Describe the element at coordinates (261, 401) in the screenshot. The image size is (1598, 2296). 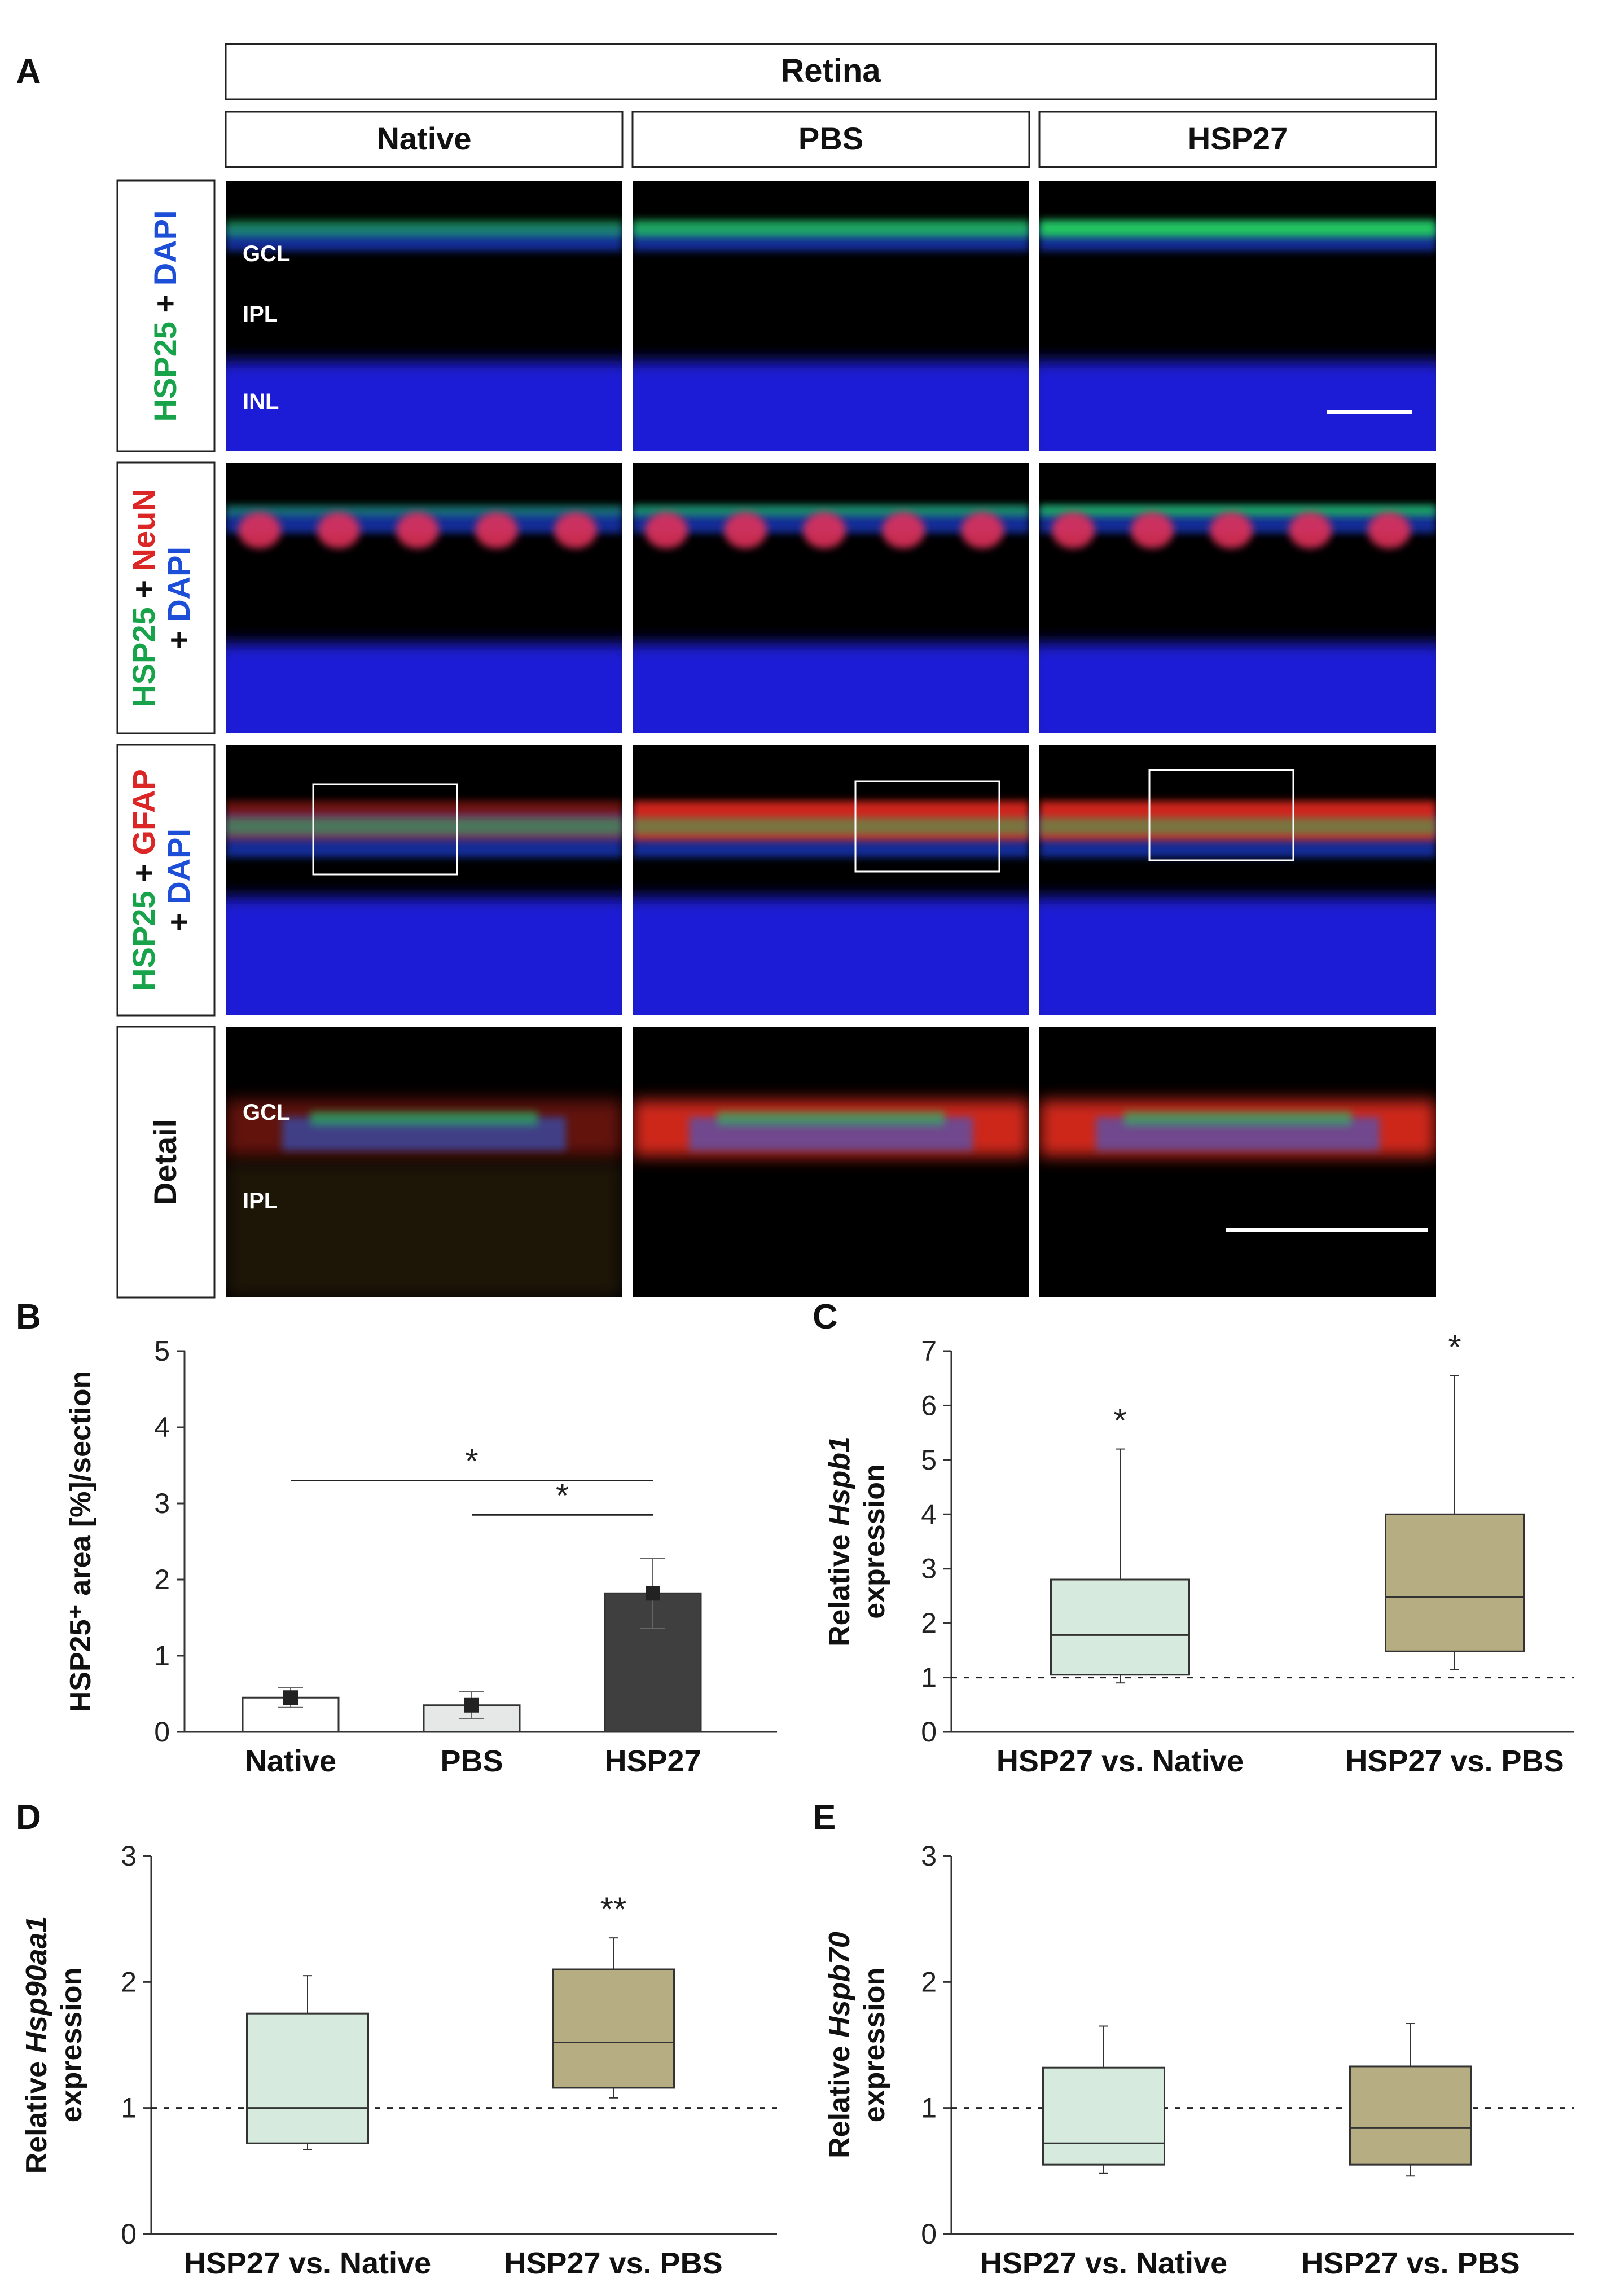
I see `layer-label-inl: INL` at that location.